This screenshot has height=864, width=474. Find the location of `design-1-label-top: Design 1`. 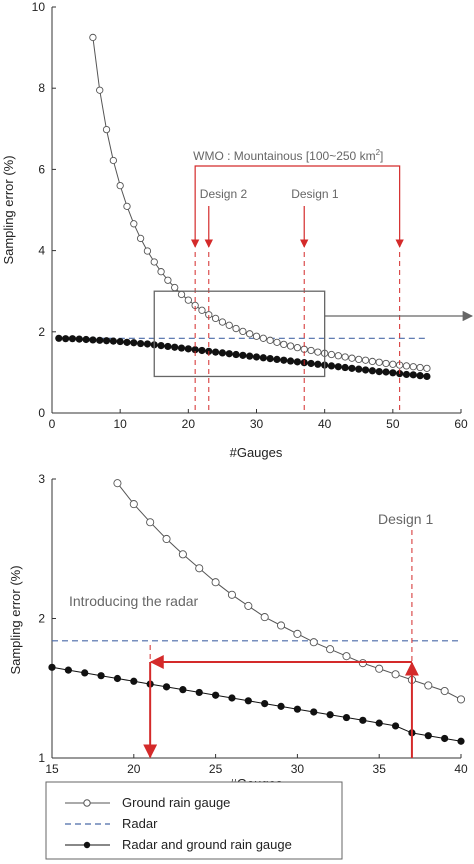

design-1-label-top: Design 1 is located at coordinates (315, 194).